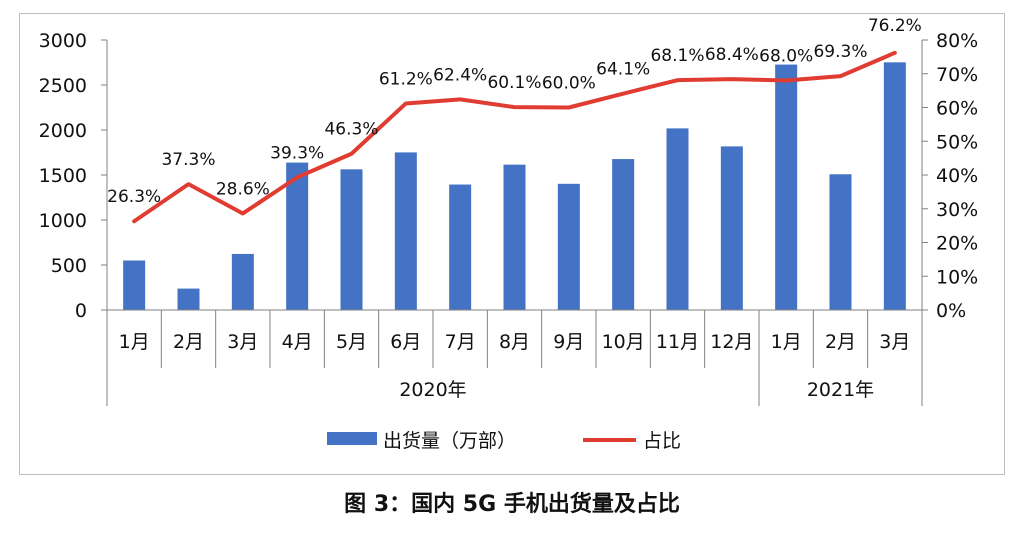  I want to click on y-right-tick-label: 40%, so click(957, 176).